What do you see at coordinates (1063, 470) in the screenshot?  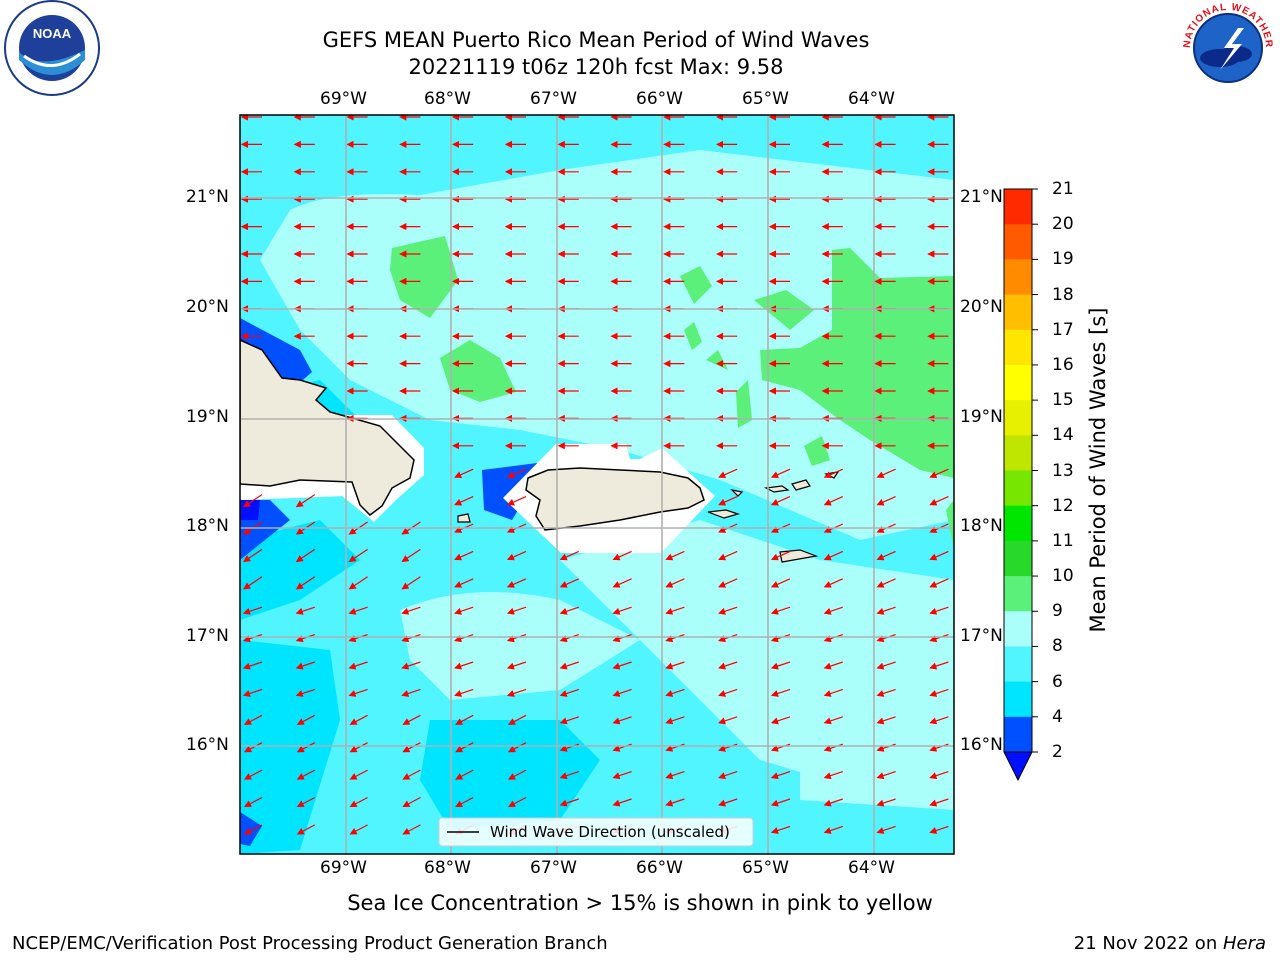 I see `colorbar-tick-label: 13` at bounding box center [1063, 470].